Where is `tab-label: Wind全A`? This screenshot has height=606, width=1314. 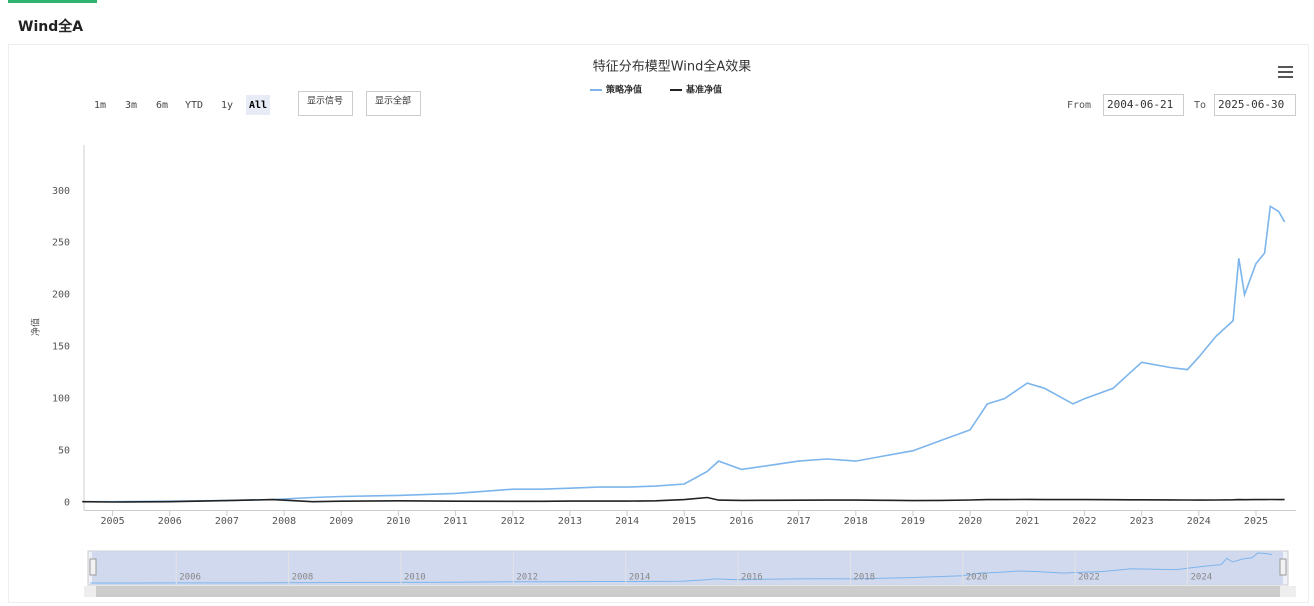
tab-label: Wind全A is located at coordinates (50, 26).